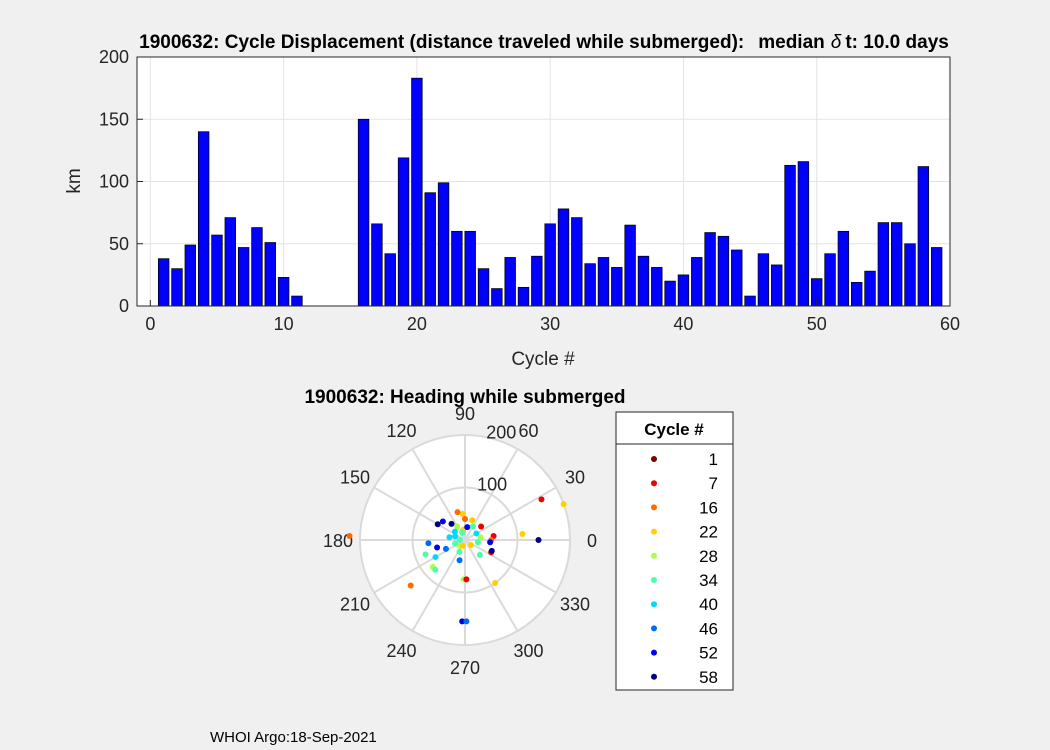  I want to click on polar-angle-label: 240, so click(401, 651).